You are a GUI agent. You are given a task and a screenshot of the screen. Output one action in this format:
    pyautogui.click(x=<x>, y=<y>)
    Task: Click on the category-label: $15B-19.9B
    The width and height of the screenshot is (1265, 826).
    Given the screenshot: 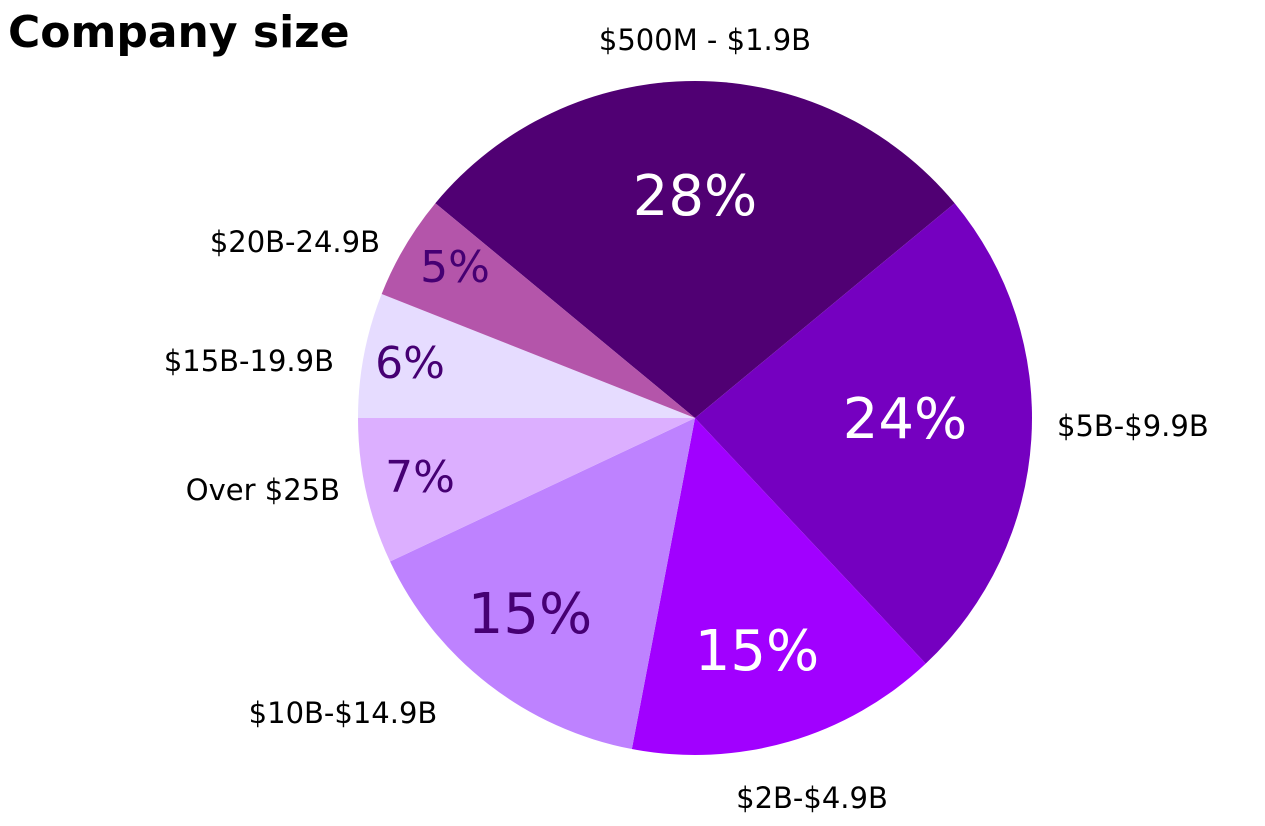 What is the action you would take?
    pyautogui.click(x=249, y=361)
    